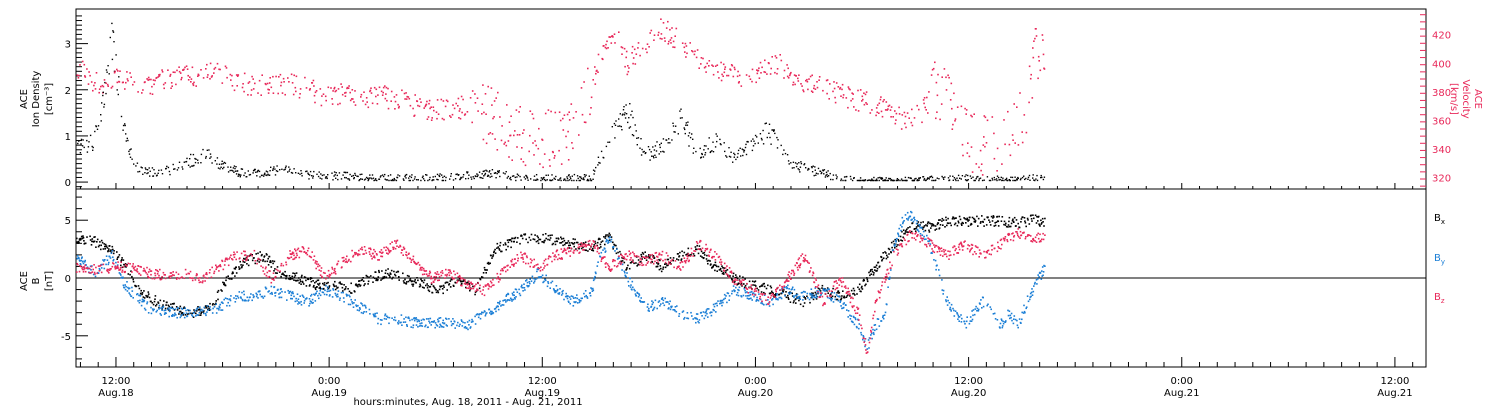 The height and width of the screenshot is (410, 1500). Describe the element at coordinates (1441, 150) in the screenshot. I see `velocity-tick-label: 340` at that location.